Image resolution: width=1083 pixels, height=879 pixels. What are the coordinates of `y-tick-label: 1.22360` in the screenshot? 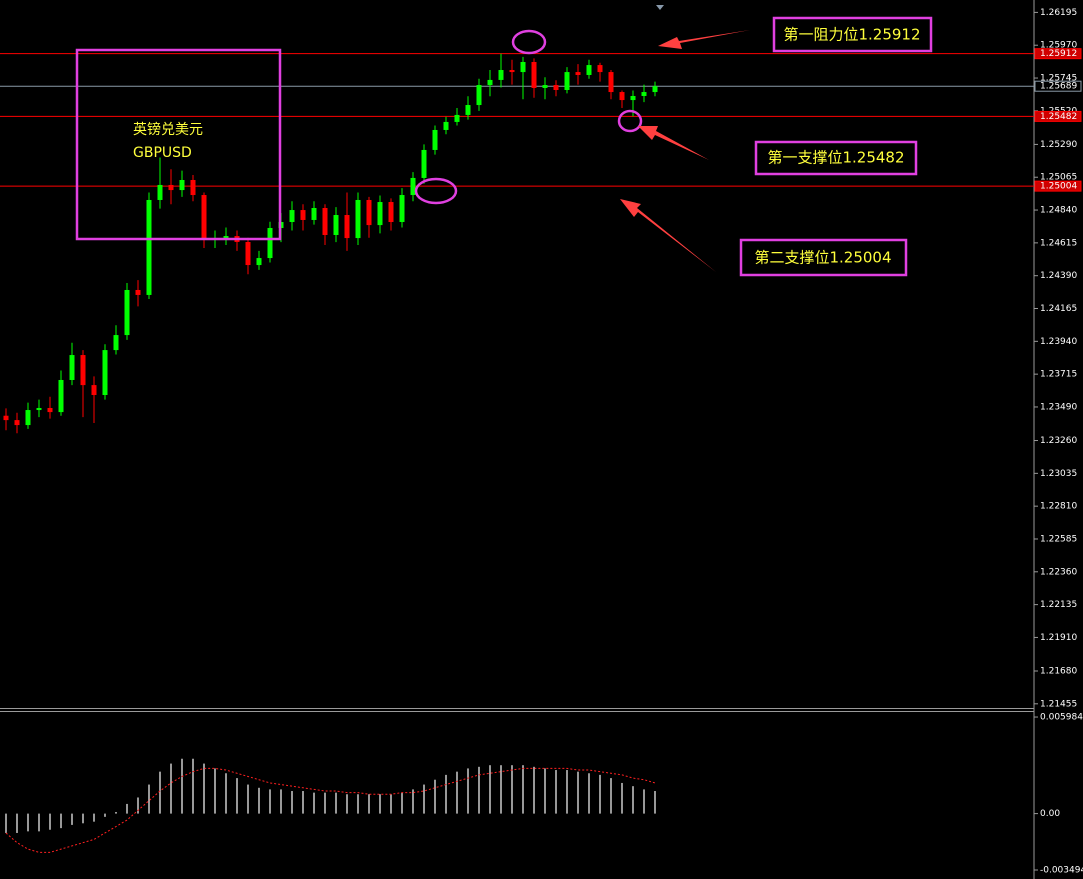 It's located at (1058, 572).